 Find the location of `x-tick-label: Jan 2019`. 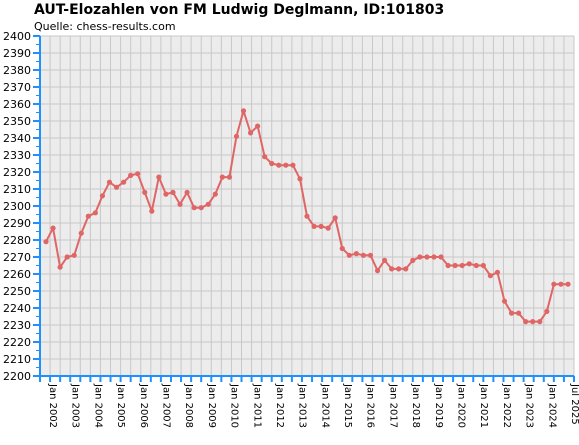

x-tick-label: Jan 2019 is located at coordinates (438, 405).